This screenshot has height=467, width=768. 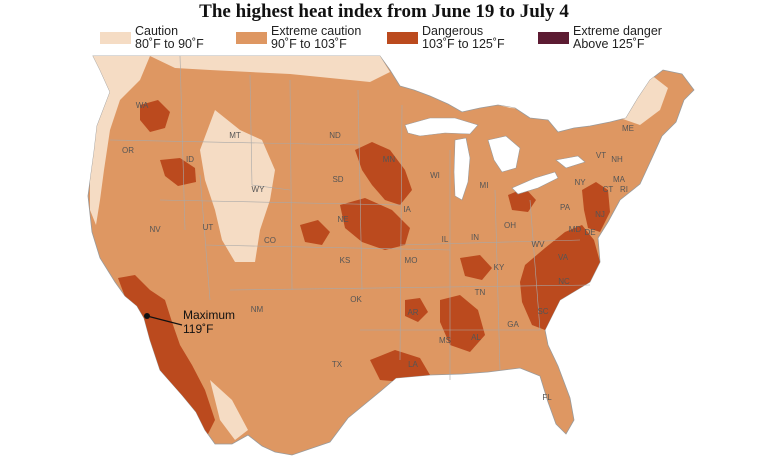 I want to click on state-label-de: DE, so click(x=589, y=232).